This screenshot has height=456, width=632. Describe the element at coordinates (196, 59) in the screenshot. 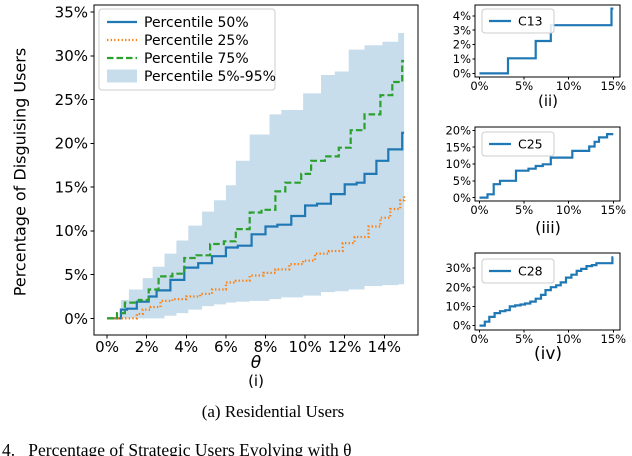

I see `legend-label: Percentile 75%` at that location.